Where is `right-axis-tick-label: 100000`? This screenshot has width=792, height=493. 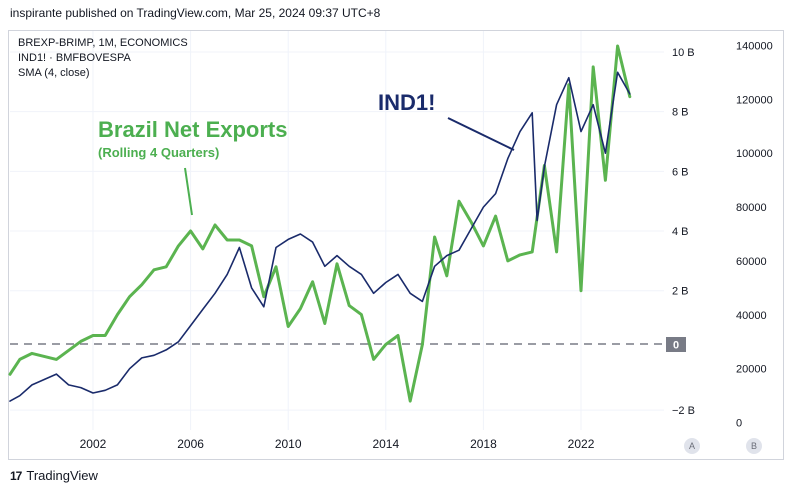 right-axis-tick-label: 100000 is located at coordinates (754, 154).